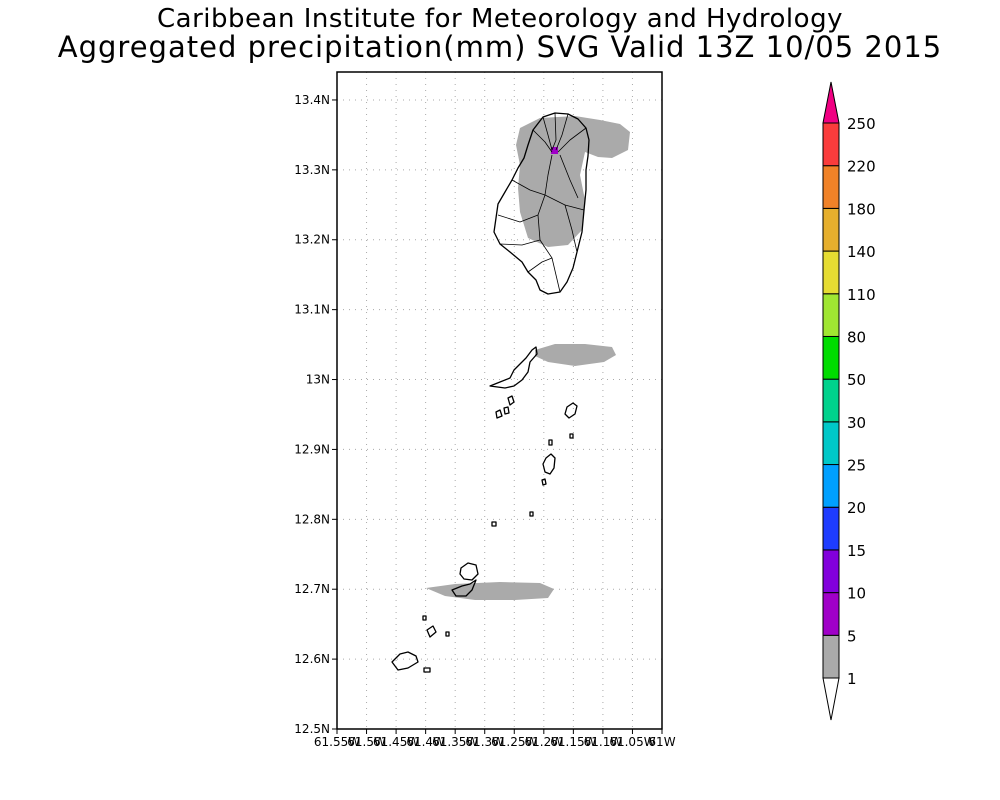 The image size is (1000, 800). I want to click on colorbar-label: 15, so click(856, 551).